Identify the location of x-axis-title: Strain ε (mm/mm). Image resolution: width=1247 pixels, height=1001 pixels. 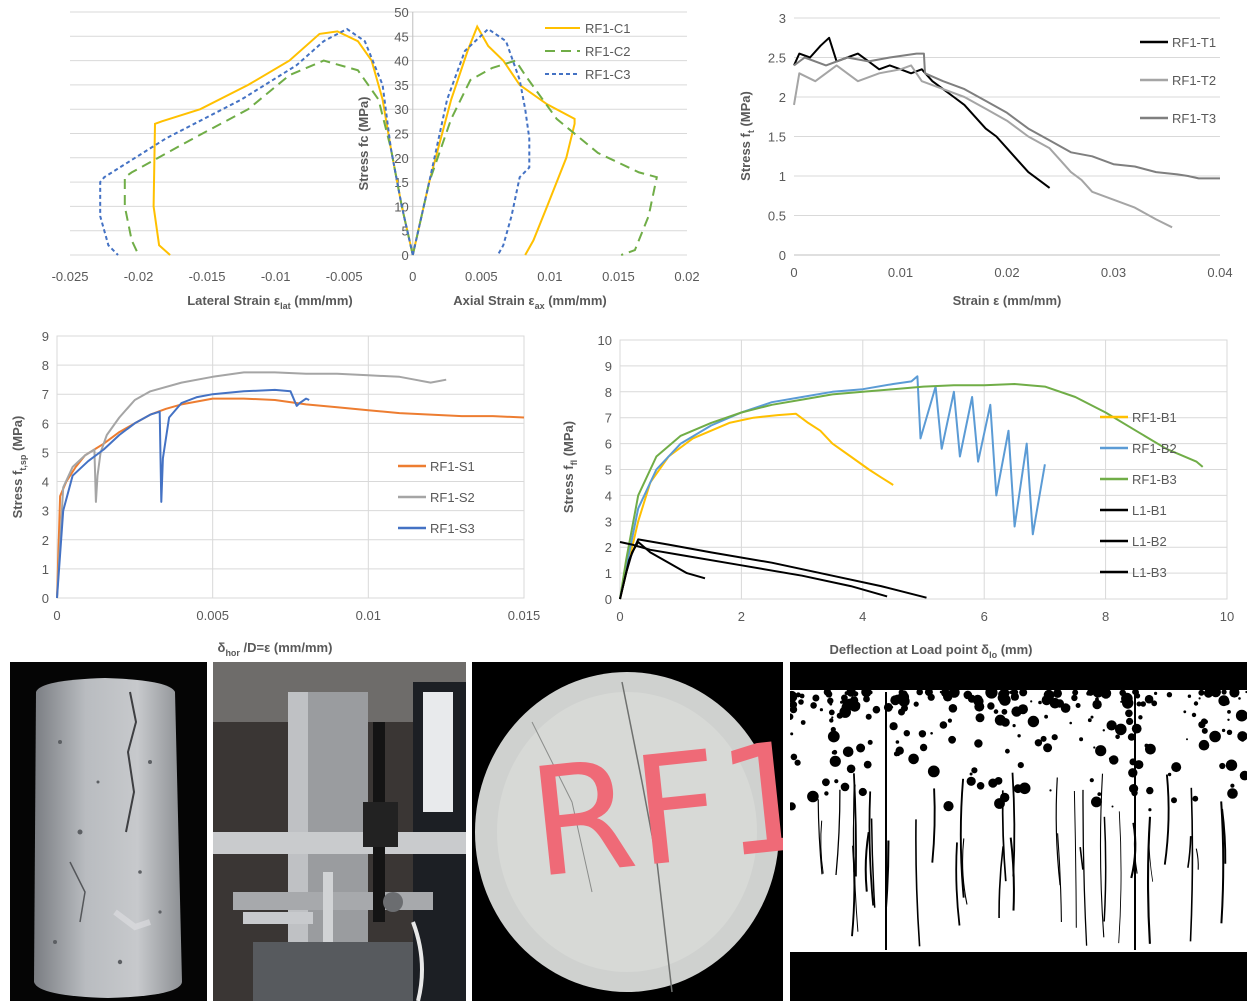
(1007, 300).